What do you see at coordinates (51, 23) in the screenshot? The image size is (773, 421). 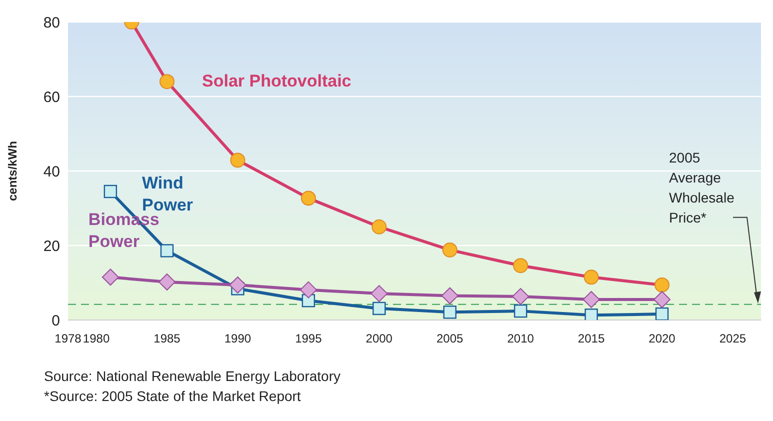 I see `y-tick-label: 80` at bounding box center [51, 23].